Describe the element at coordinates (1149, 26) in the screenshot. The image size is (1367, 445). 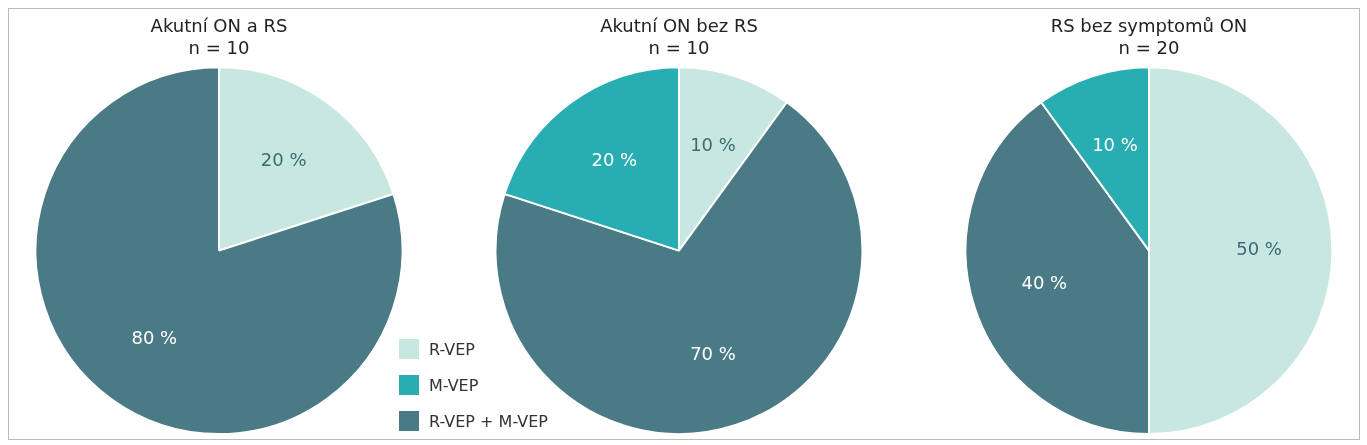
I see `chart-title: RS bez symptomů ON` at that location.